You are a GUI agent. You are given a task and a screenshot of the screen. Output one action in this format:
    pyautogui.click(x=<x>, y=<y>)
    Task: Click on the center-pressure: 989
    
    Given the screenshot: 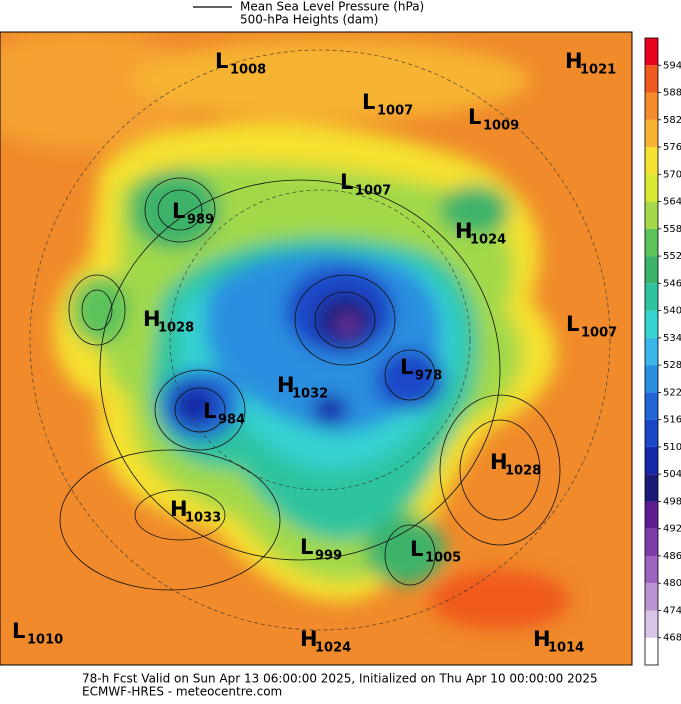 What is the action you would take?
    pyautogui.click(x=200, y=220)
    